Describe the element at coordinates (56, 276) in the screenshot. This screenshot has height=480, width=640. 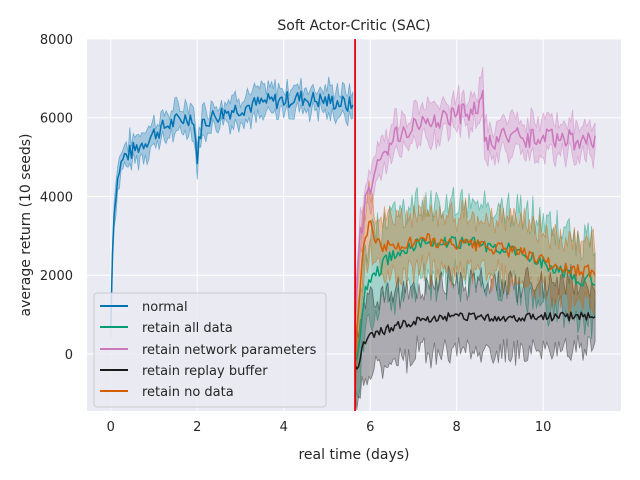
I see `y-tick-label: 2000` at that location.